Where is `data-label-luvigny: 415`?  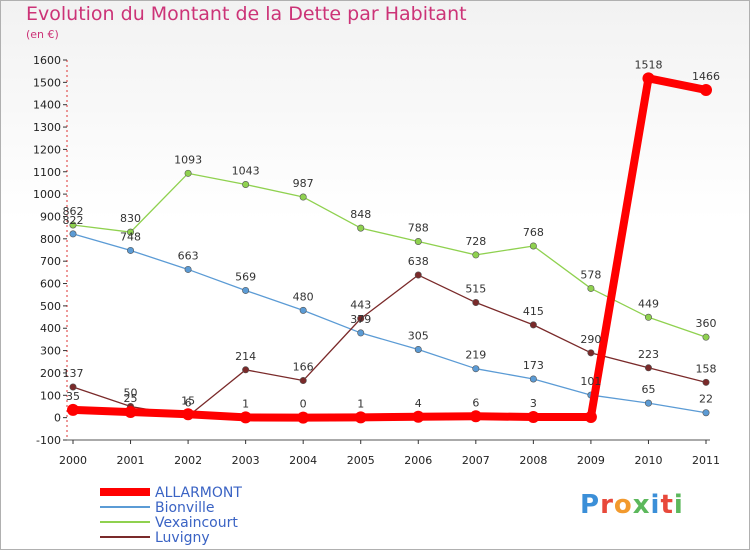 data-label-luvigny: 415 is located at coordinates (533, 311).